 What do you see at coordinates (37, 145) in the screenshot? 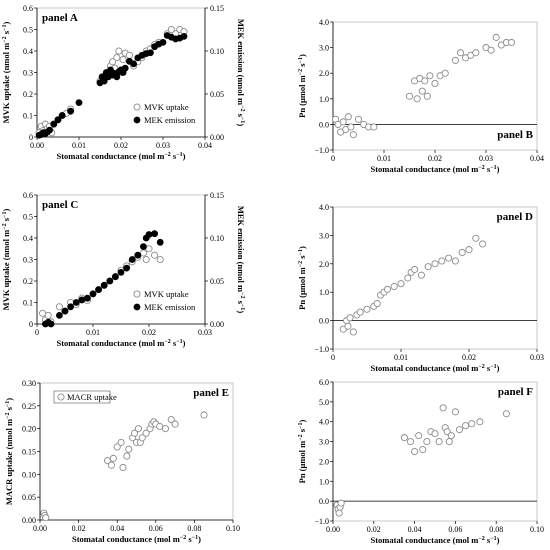
I see `x-tick-label: 0.00` at bounding box center [37, 145].